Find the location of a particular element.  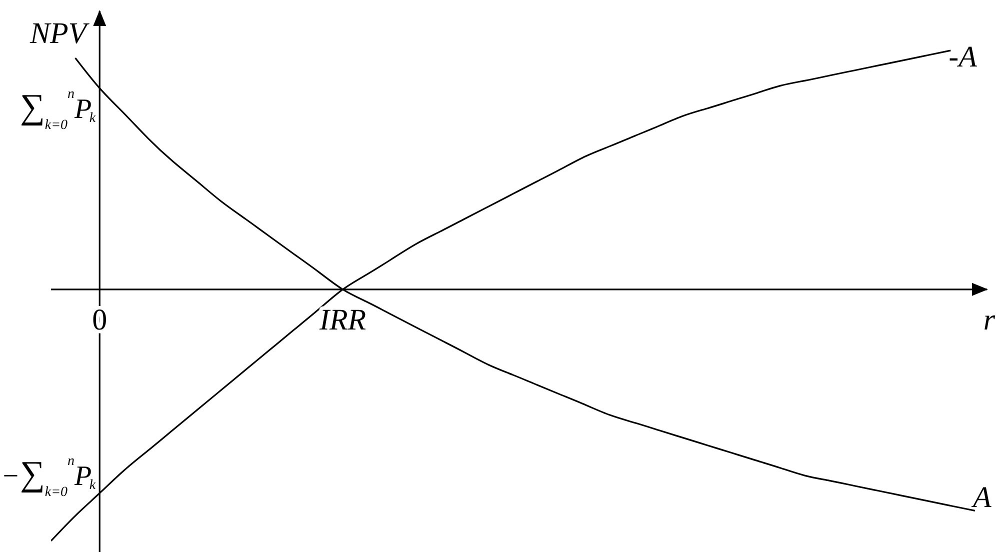

x-tick-label: IRR is located at coordinates (342, 319).